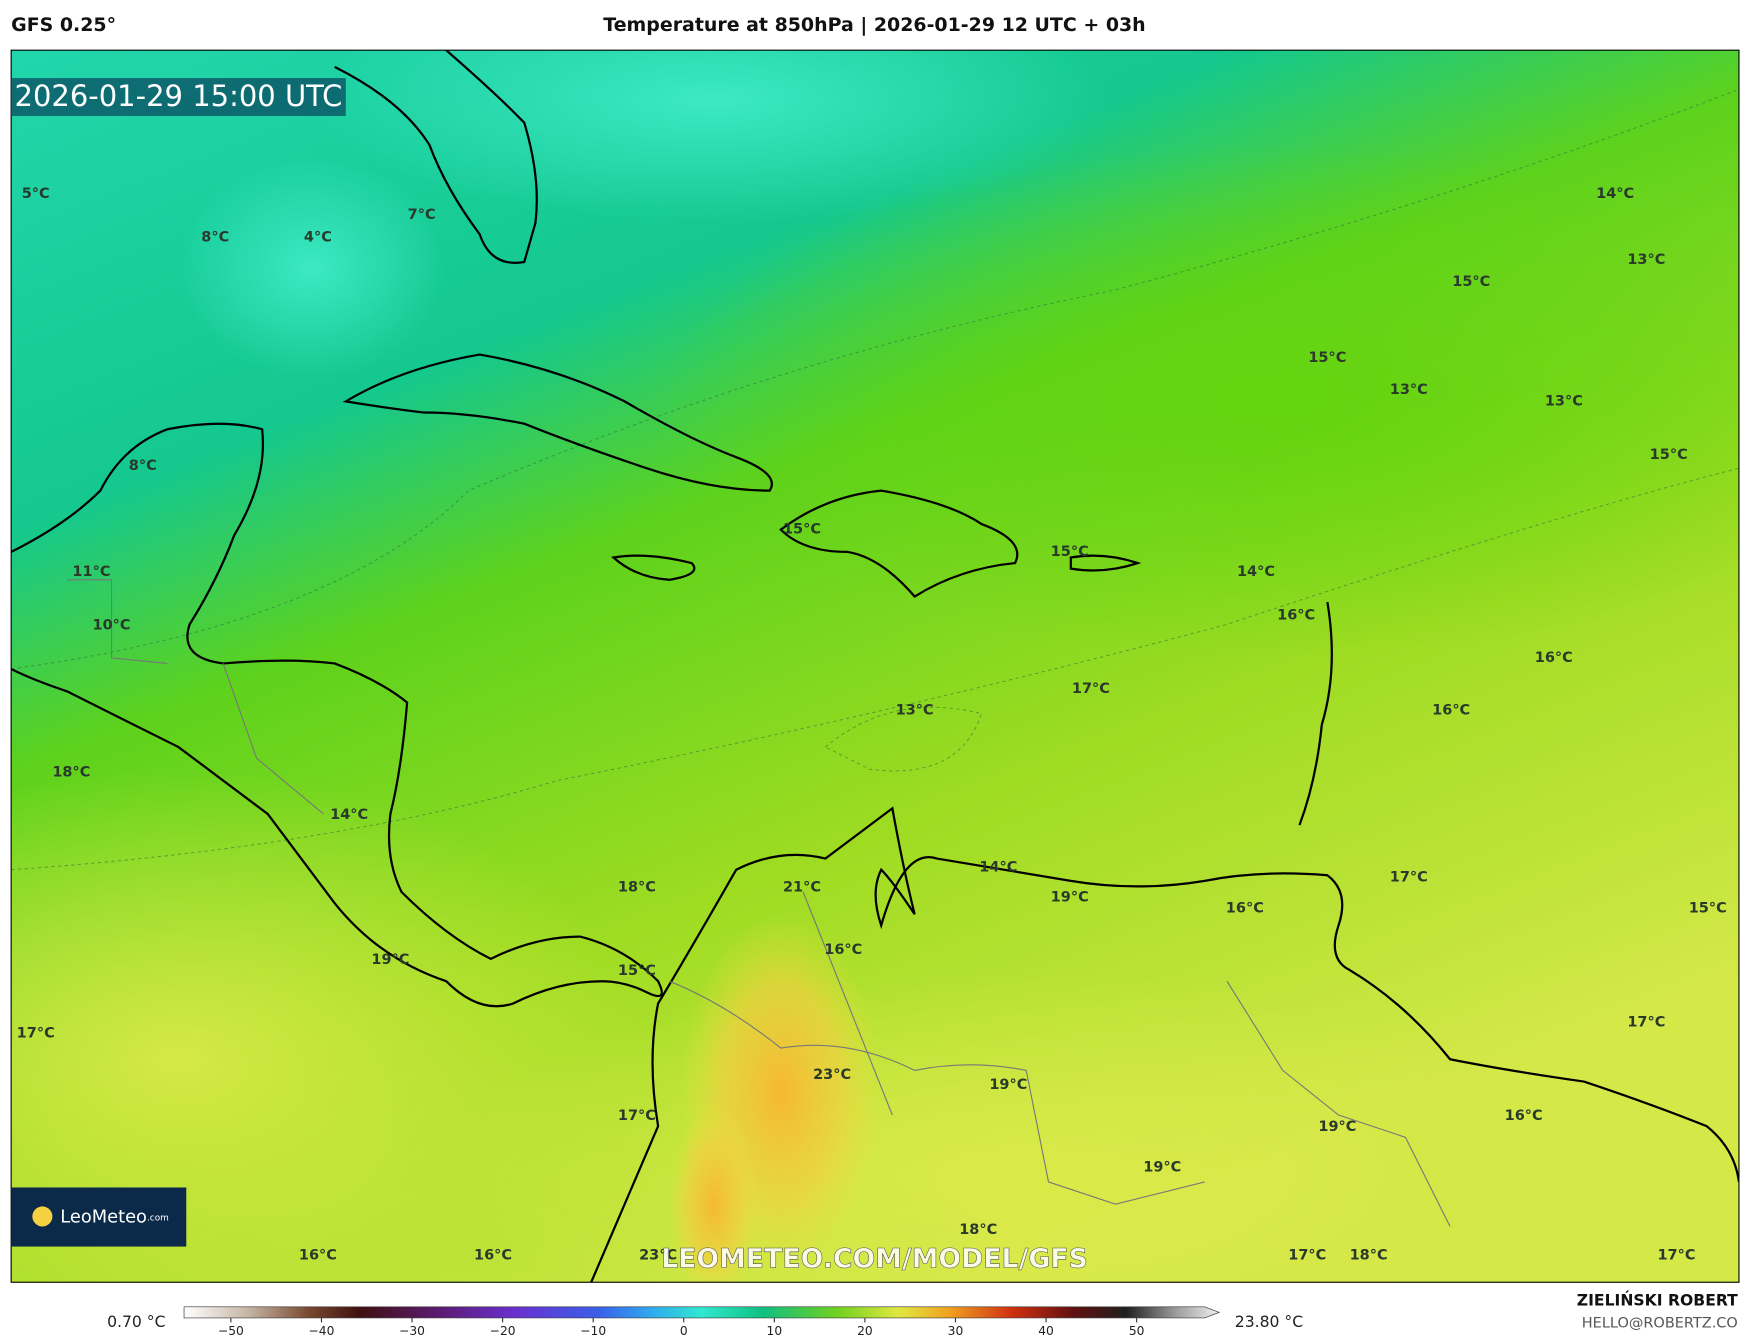 Image resolution: width=1749 pixels, height=1338 pixels. I want to click on colorbar, so click(702, 1312).